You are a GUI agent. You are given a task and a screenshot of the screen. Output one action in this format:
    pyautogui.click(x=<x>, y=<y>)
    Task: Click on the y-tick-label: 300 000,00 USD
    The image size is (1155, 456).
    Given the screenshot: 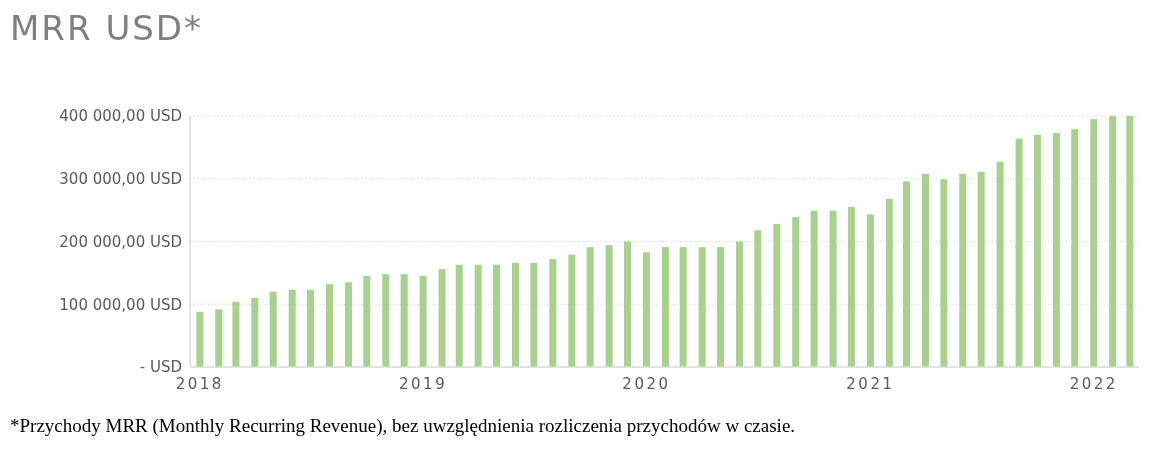 What is the action you would take?
    pyautogui.click(x=120, y=179)
    